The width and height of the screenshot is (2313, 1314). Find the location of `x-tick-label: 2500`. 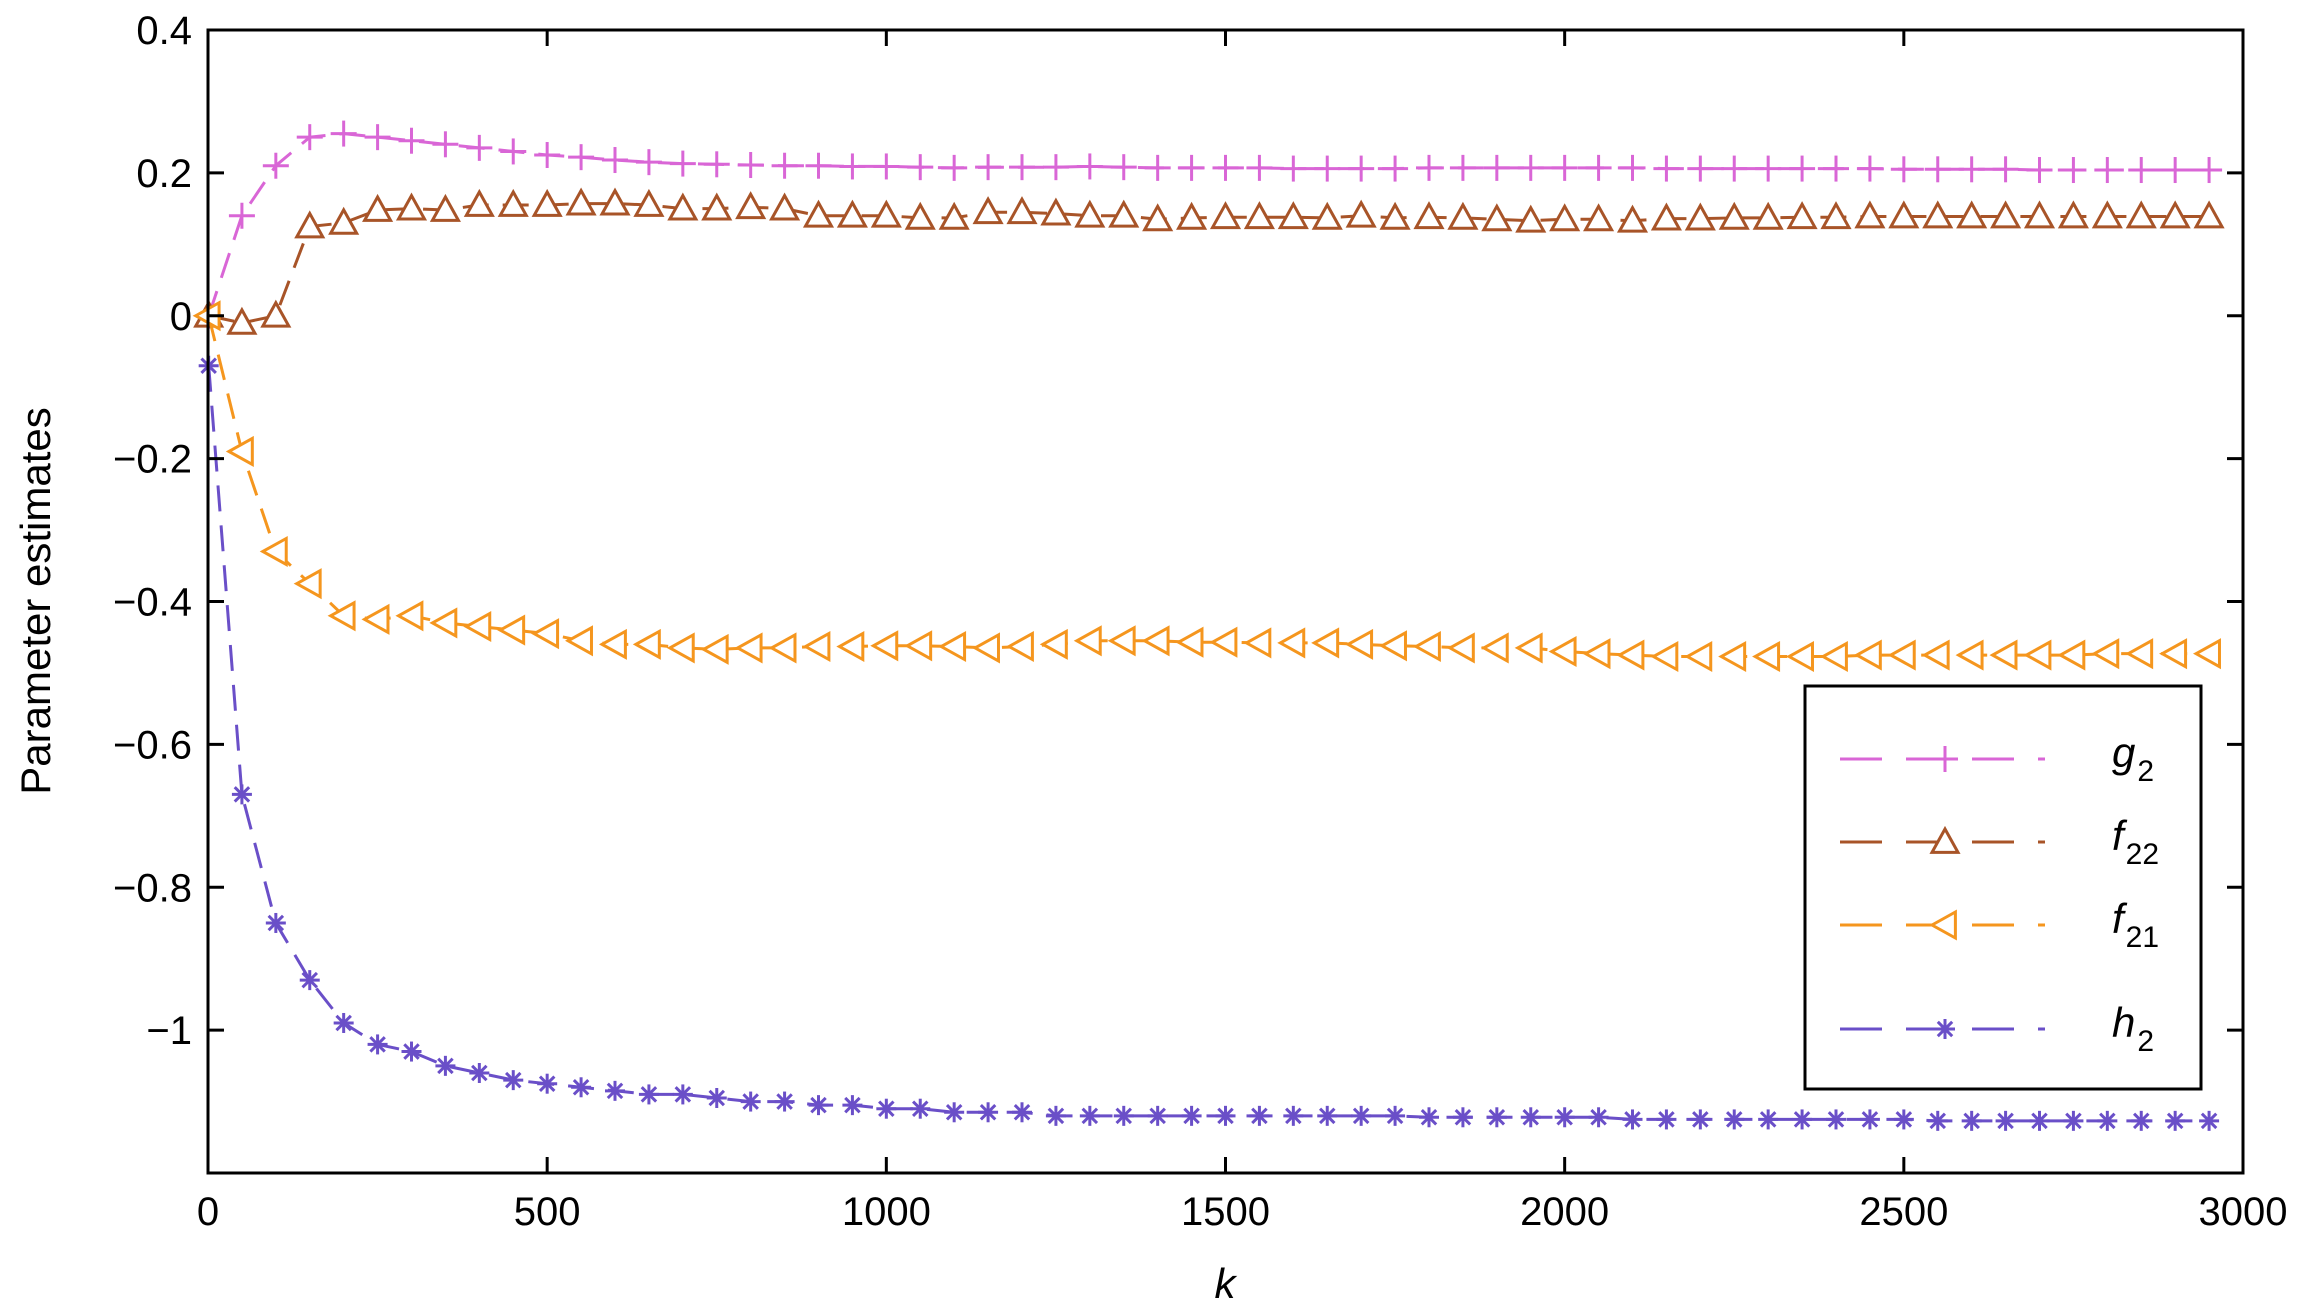

x-tick-label: 2500 is located at coordinates (1903, 1212).